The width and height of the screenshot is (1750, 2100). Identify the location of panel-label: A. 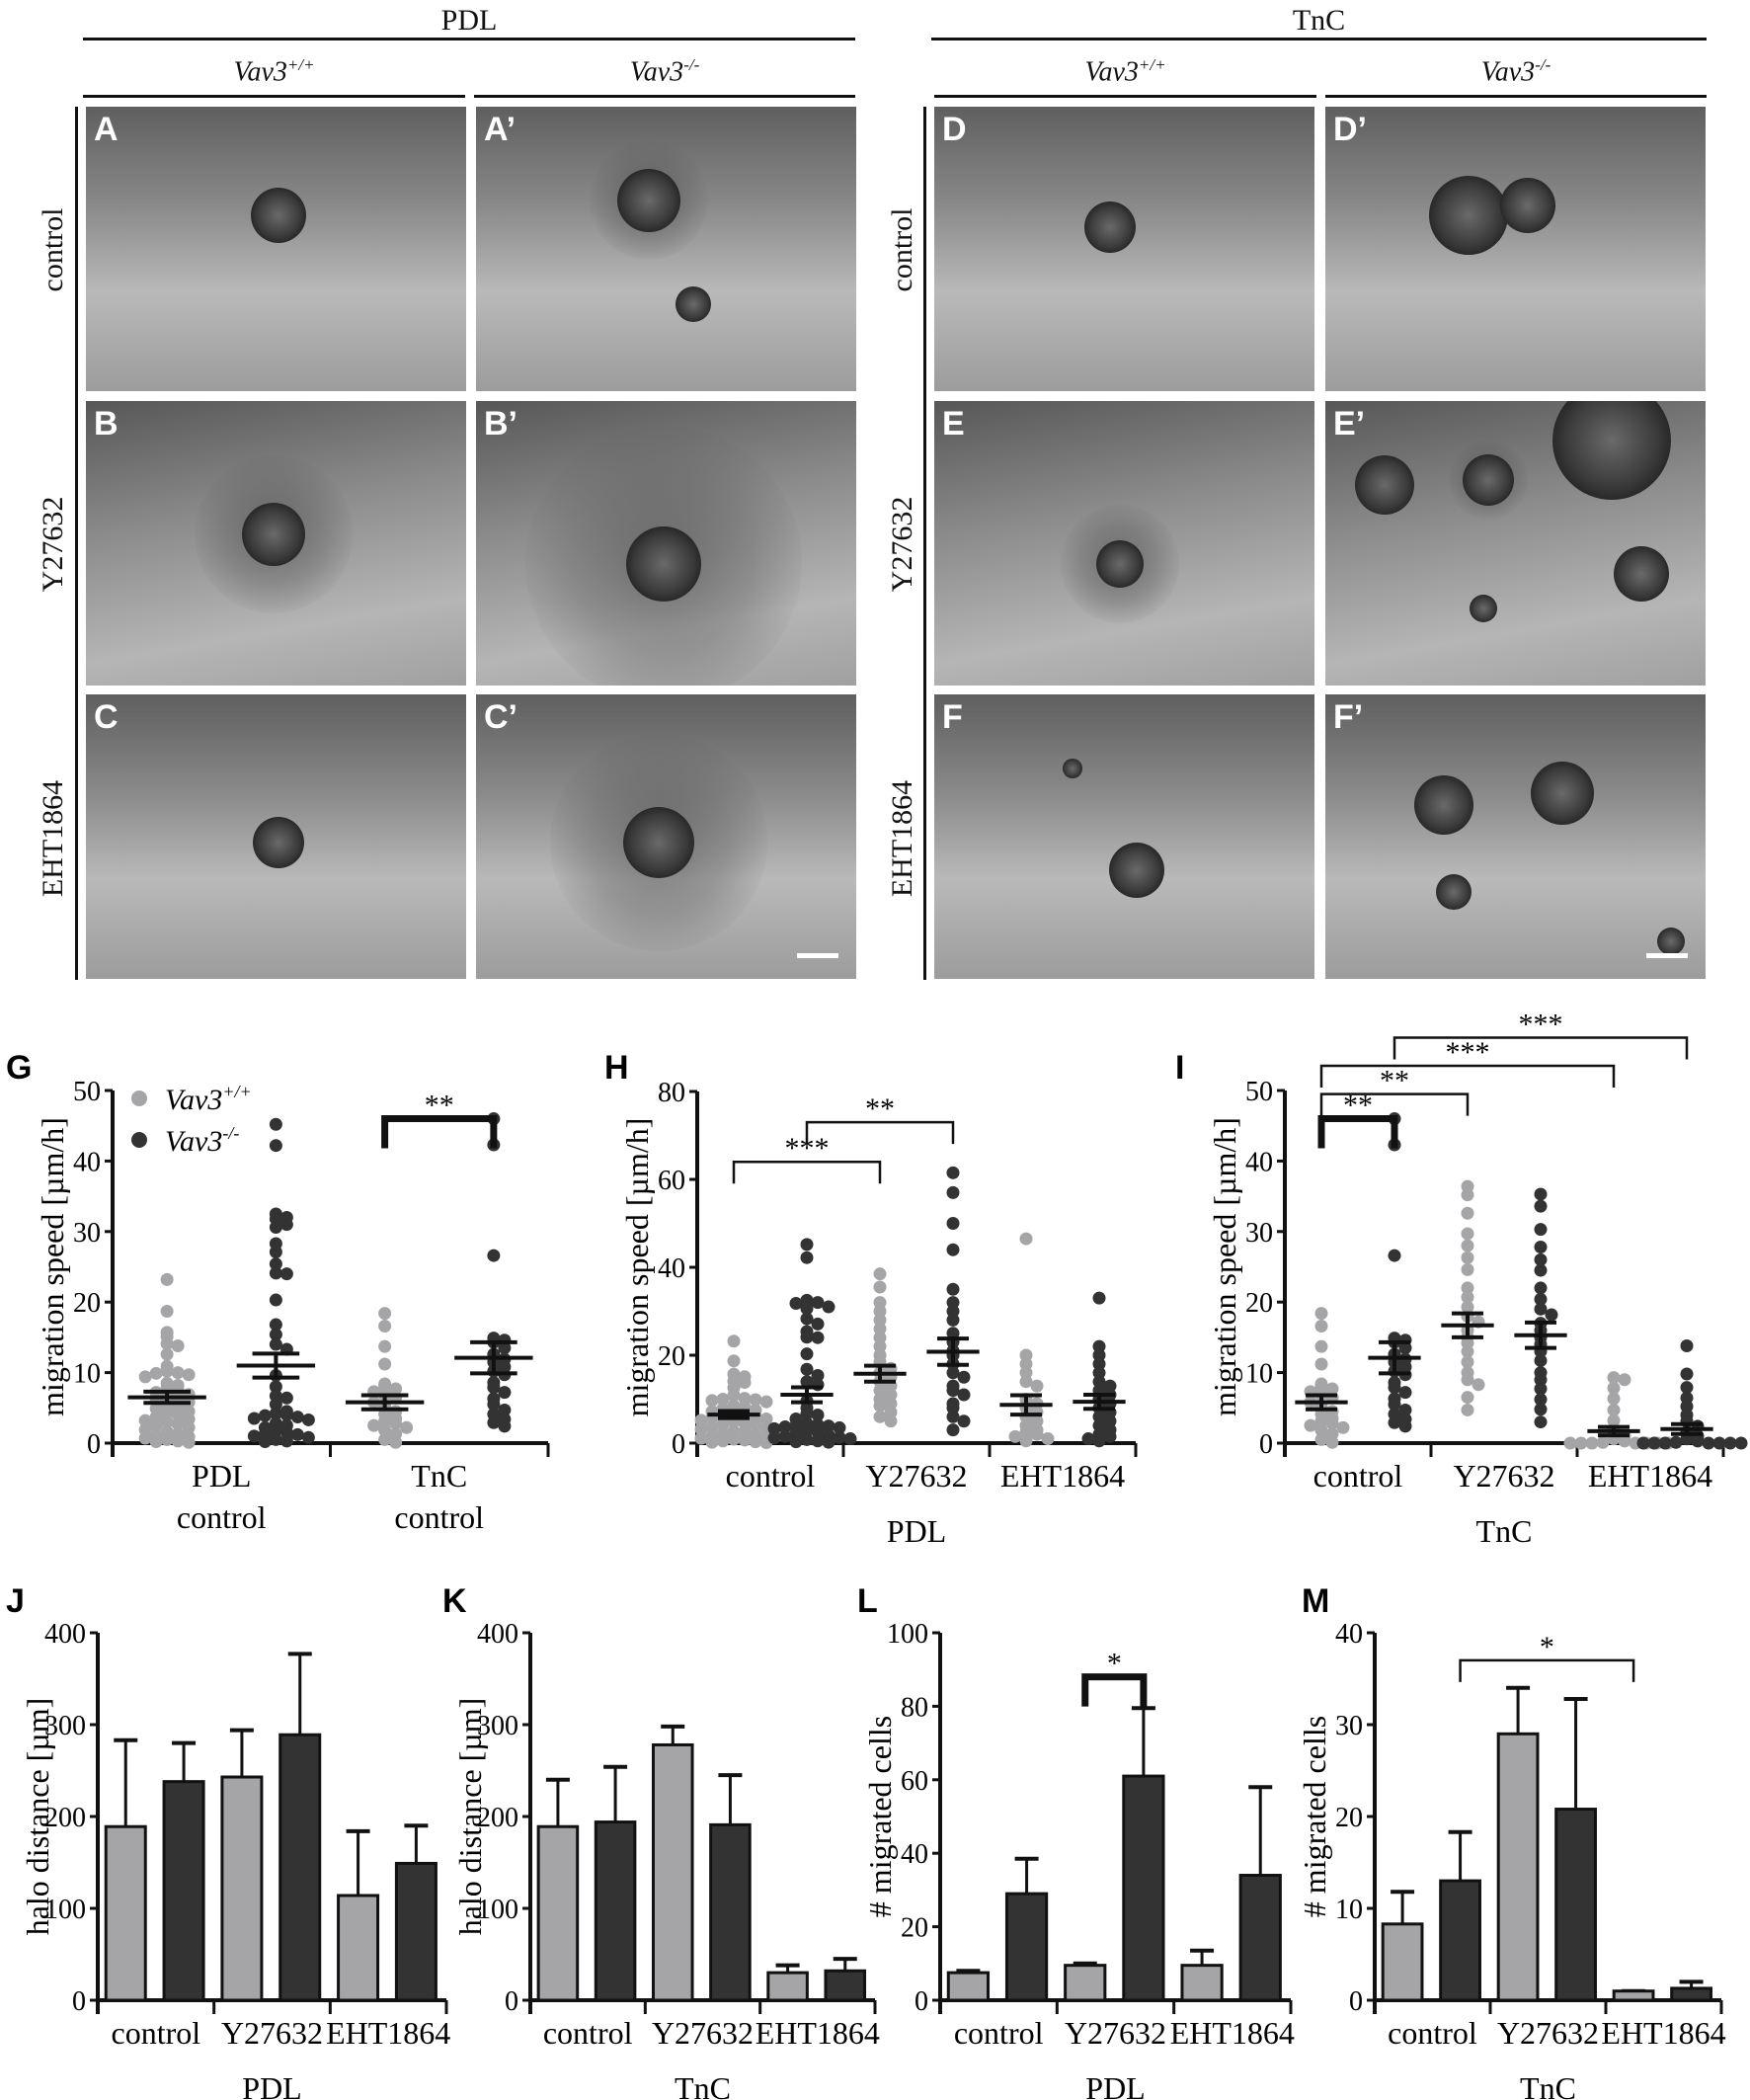
(106, 129).